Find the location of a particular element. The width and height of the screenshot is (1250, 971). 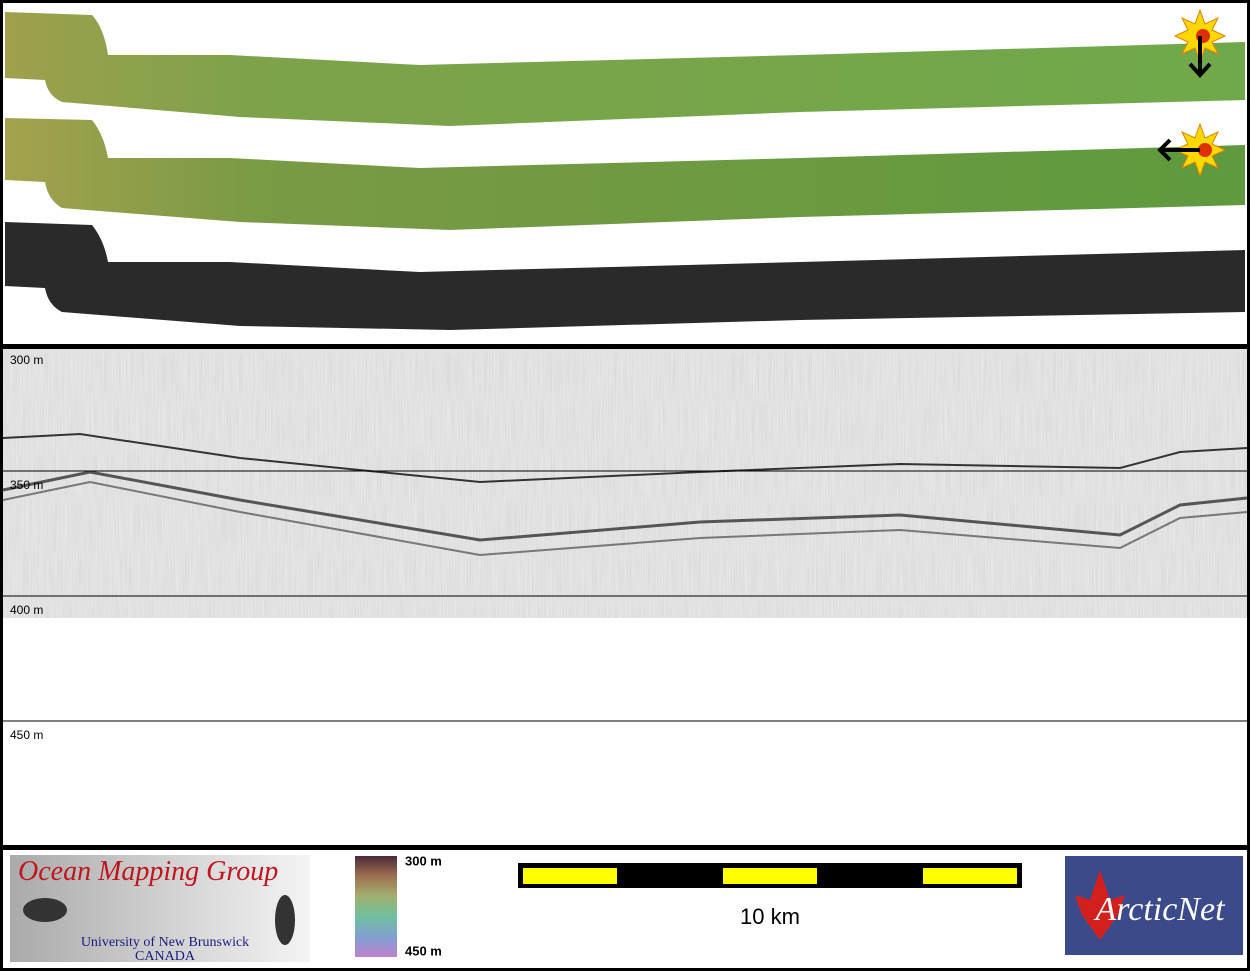

scale-label: 10 km is located at coordinates (770, 916).